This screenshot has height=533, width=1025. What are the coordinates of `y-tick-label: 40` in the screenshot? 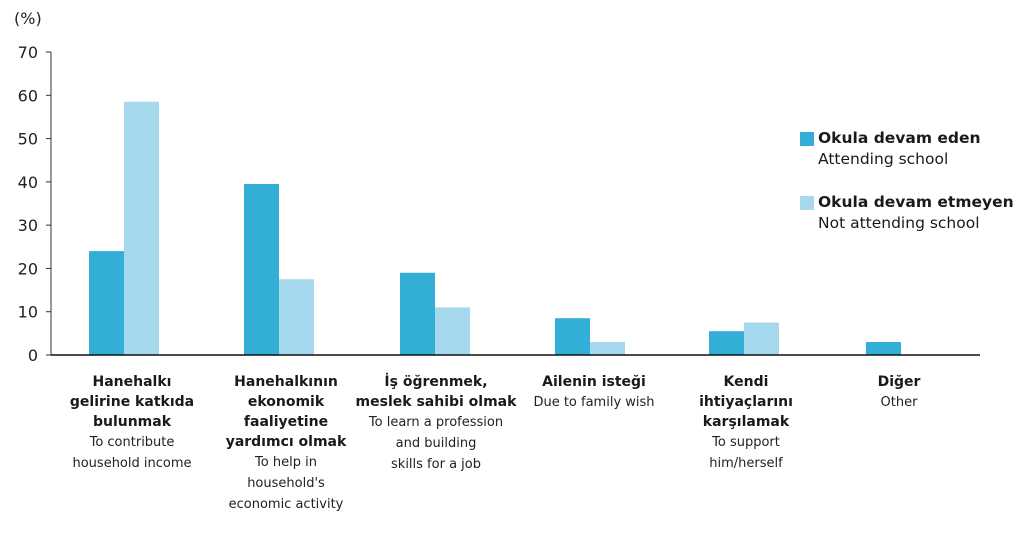 It's located at (28, 182).